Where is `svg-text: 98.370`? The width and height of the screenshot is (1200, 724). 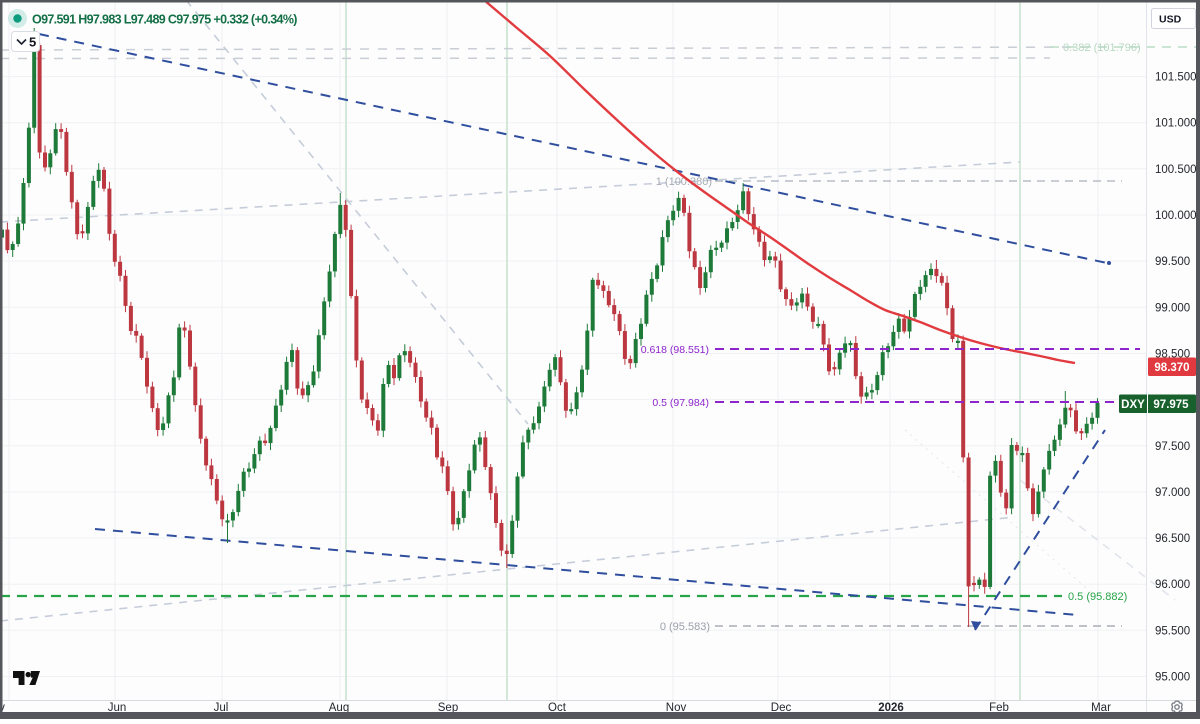
svg-text: 98.370 is located at coordinates (1171, 368).